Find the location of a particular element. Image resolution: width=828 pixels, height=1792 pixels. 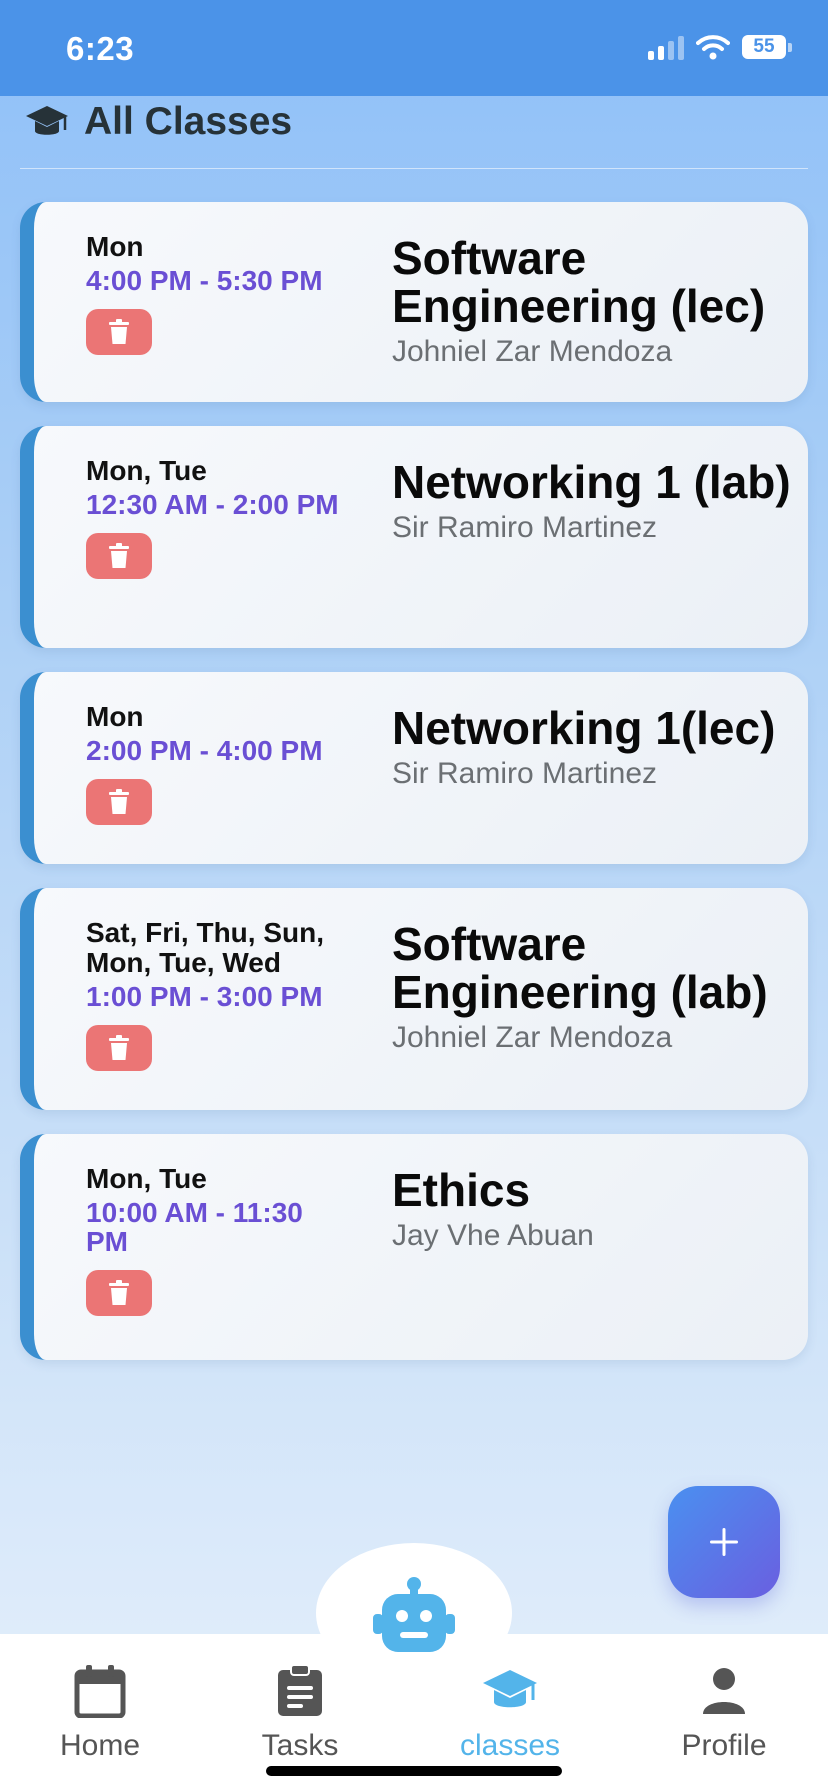

class-time: 2:00 PM - 4:00 PM is located at coordinates (204, 750).